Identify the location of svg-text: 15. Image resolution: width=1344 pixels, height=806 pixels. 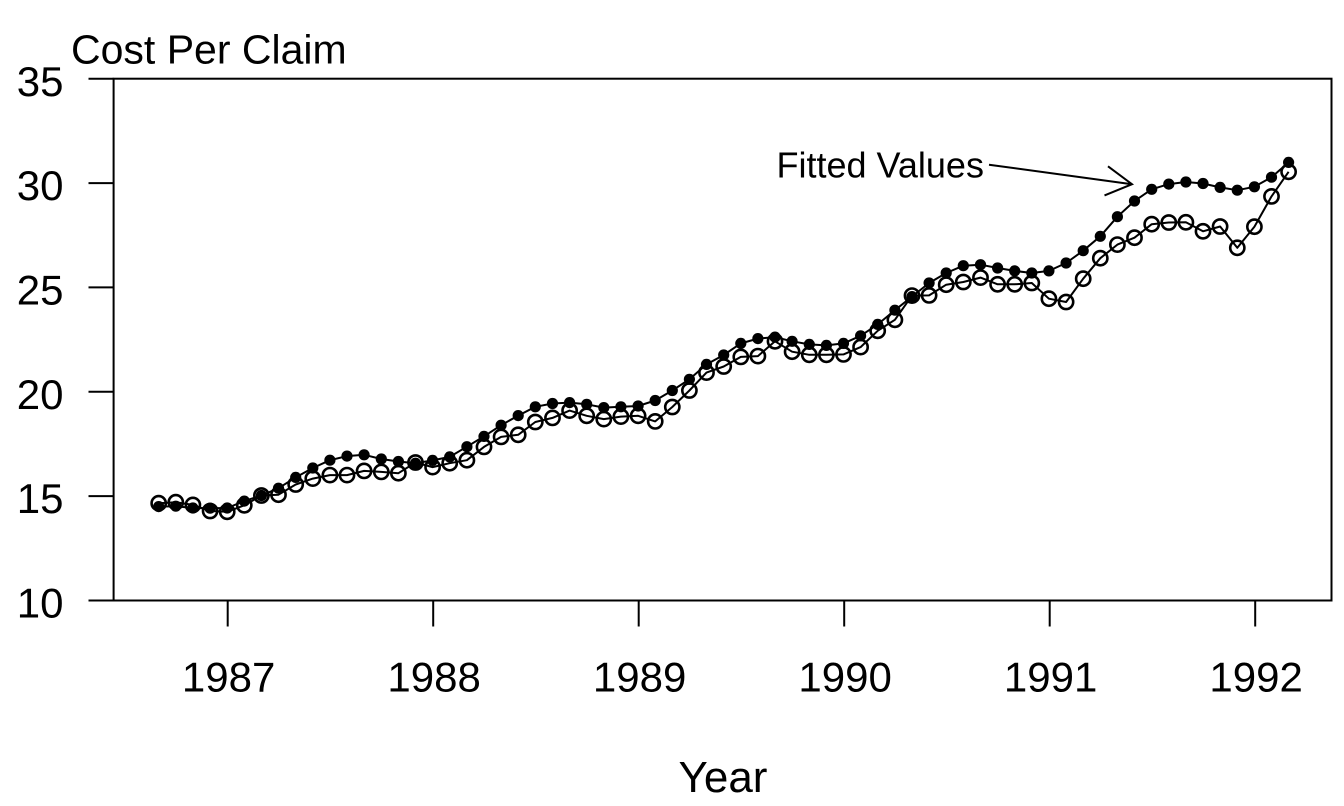
(40, 498).